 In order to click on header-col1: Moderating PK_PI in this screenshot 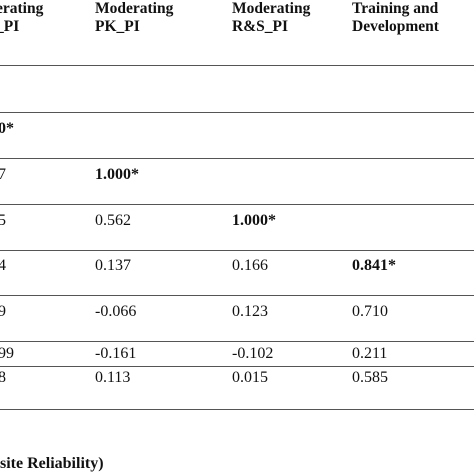, I will do `click(134, 18)`.